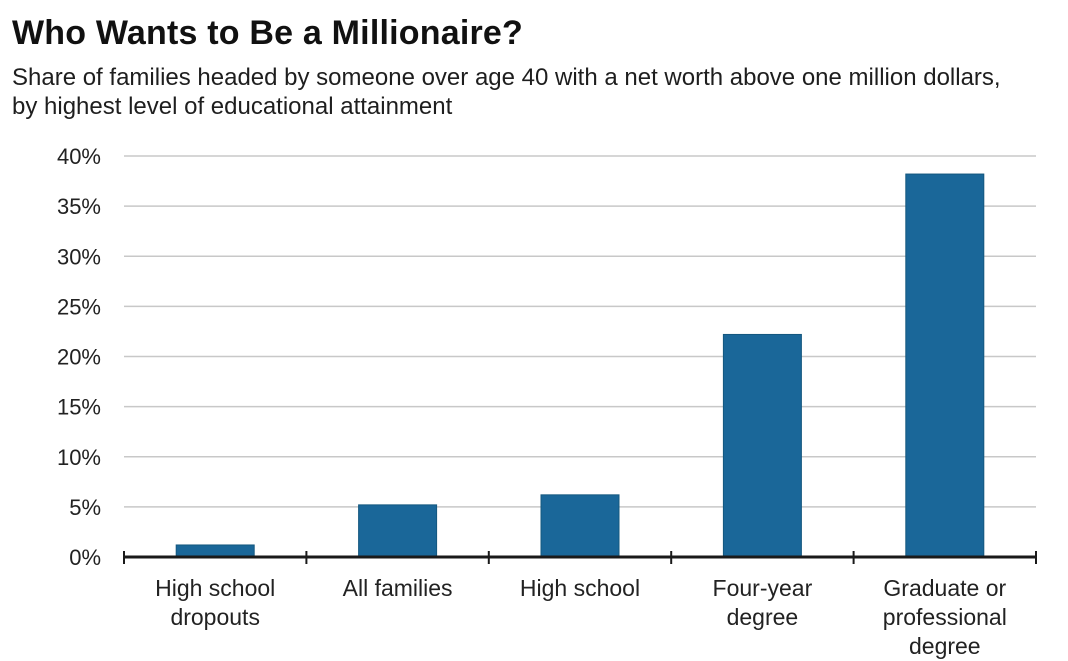  Describe the element at coordinates (945, 617) in the screenshot. I see `x-category-label: professional` at that location.